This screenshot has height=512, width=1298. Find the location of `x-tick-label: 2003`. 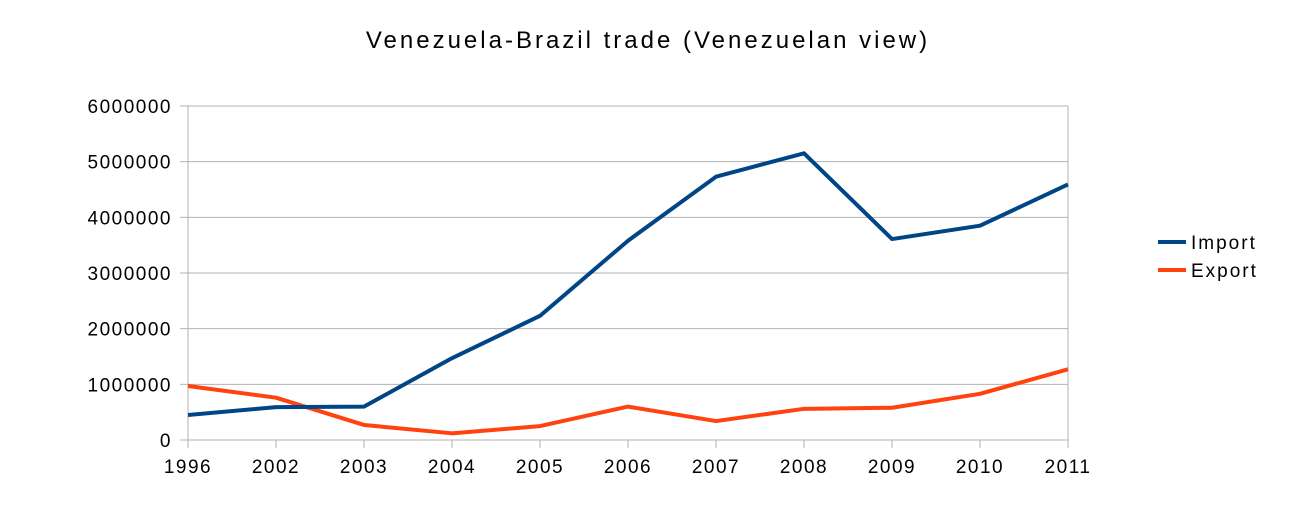

x-tick-label: 2003 is located at coordinates (364, 467).